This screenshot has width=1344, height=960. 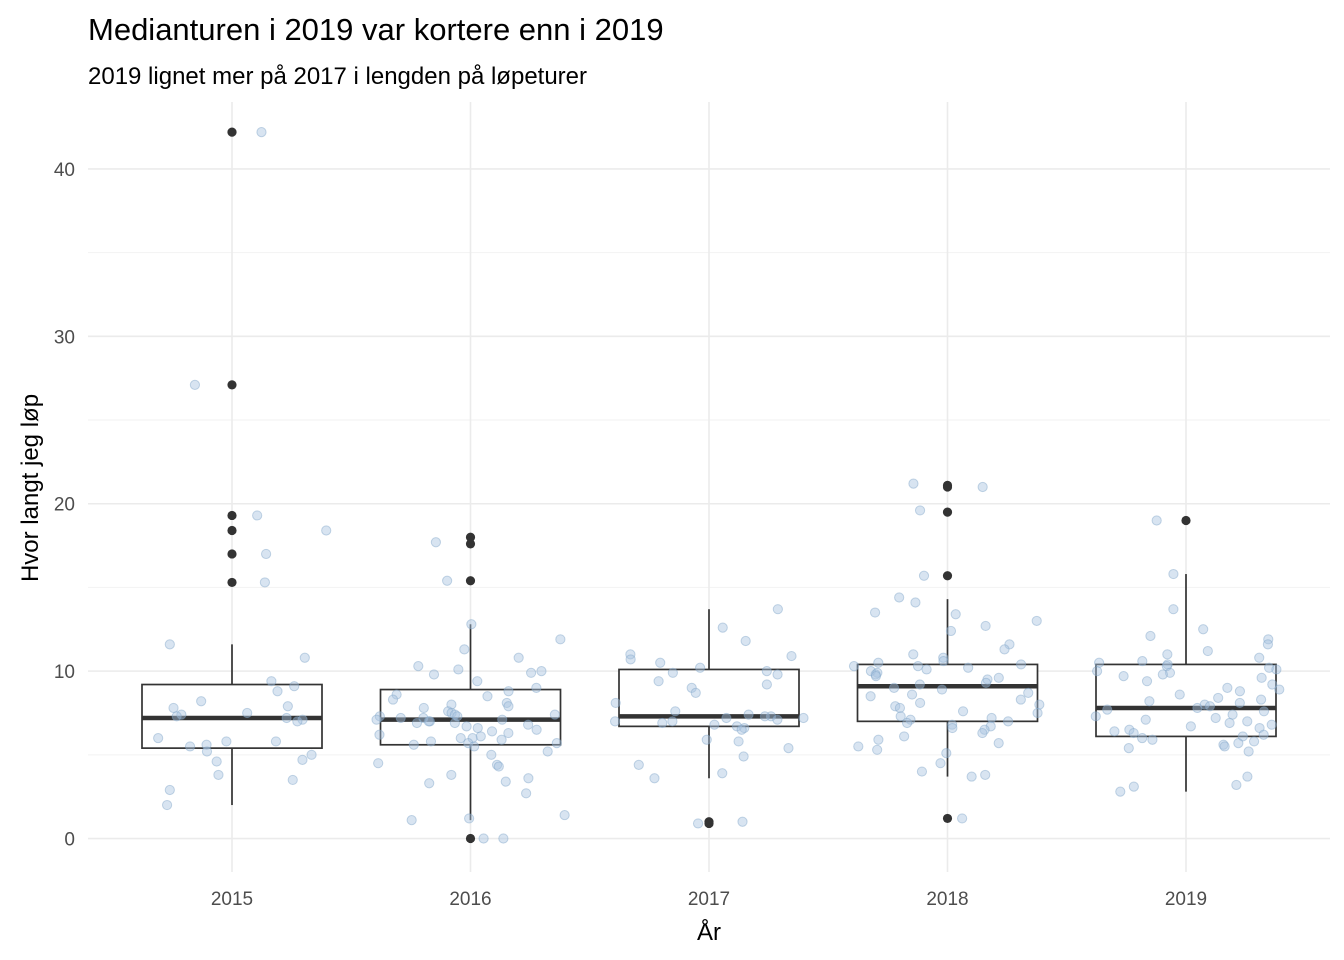 What do you see at coordinates (709, 932) in the screenshot?
I see `x-axis-title: År` at bounding box center [709, 932].